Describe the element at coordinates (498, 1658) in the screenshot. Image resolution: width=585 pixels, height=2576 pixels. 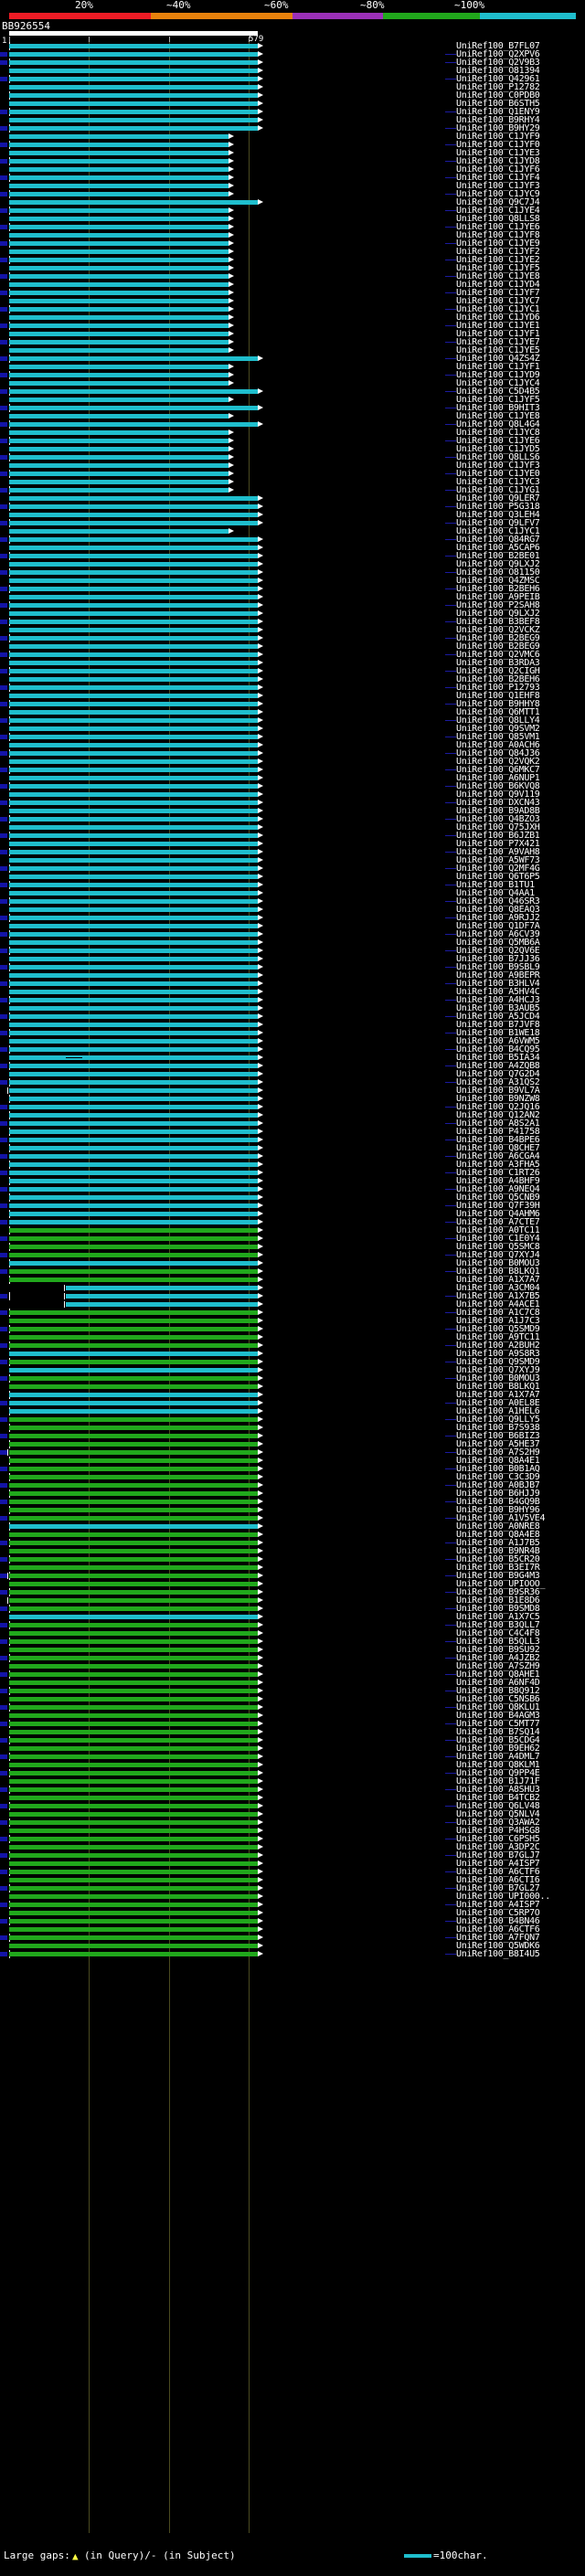
I see `hit-id-label: UniRef100_A4JZB2` at that location.